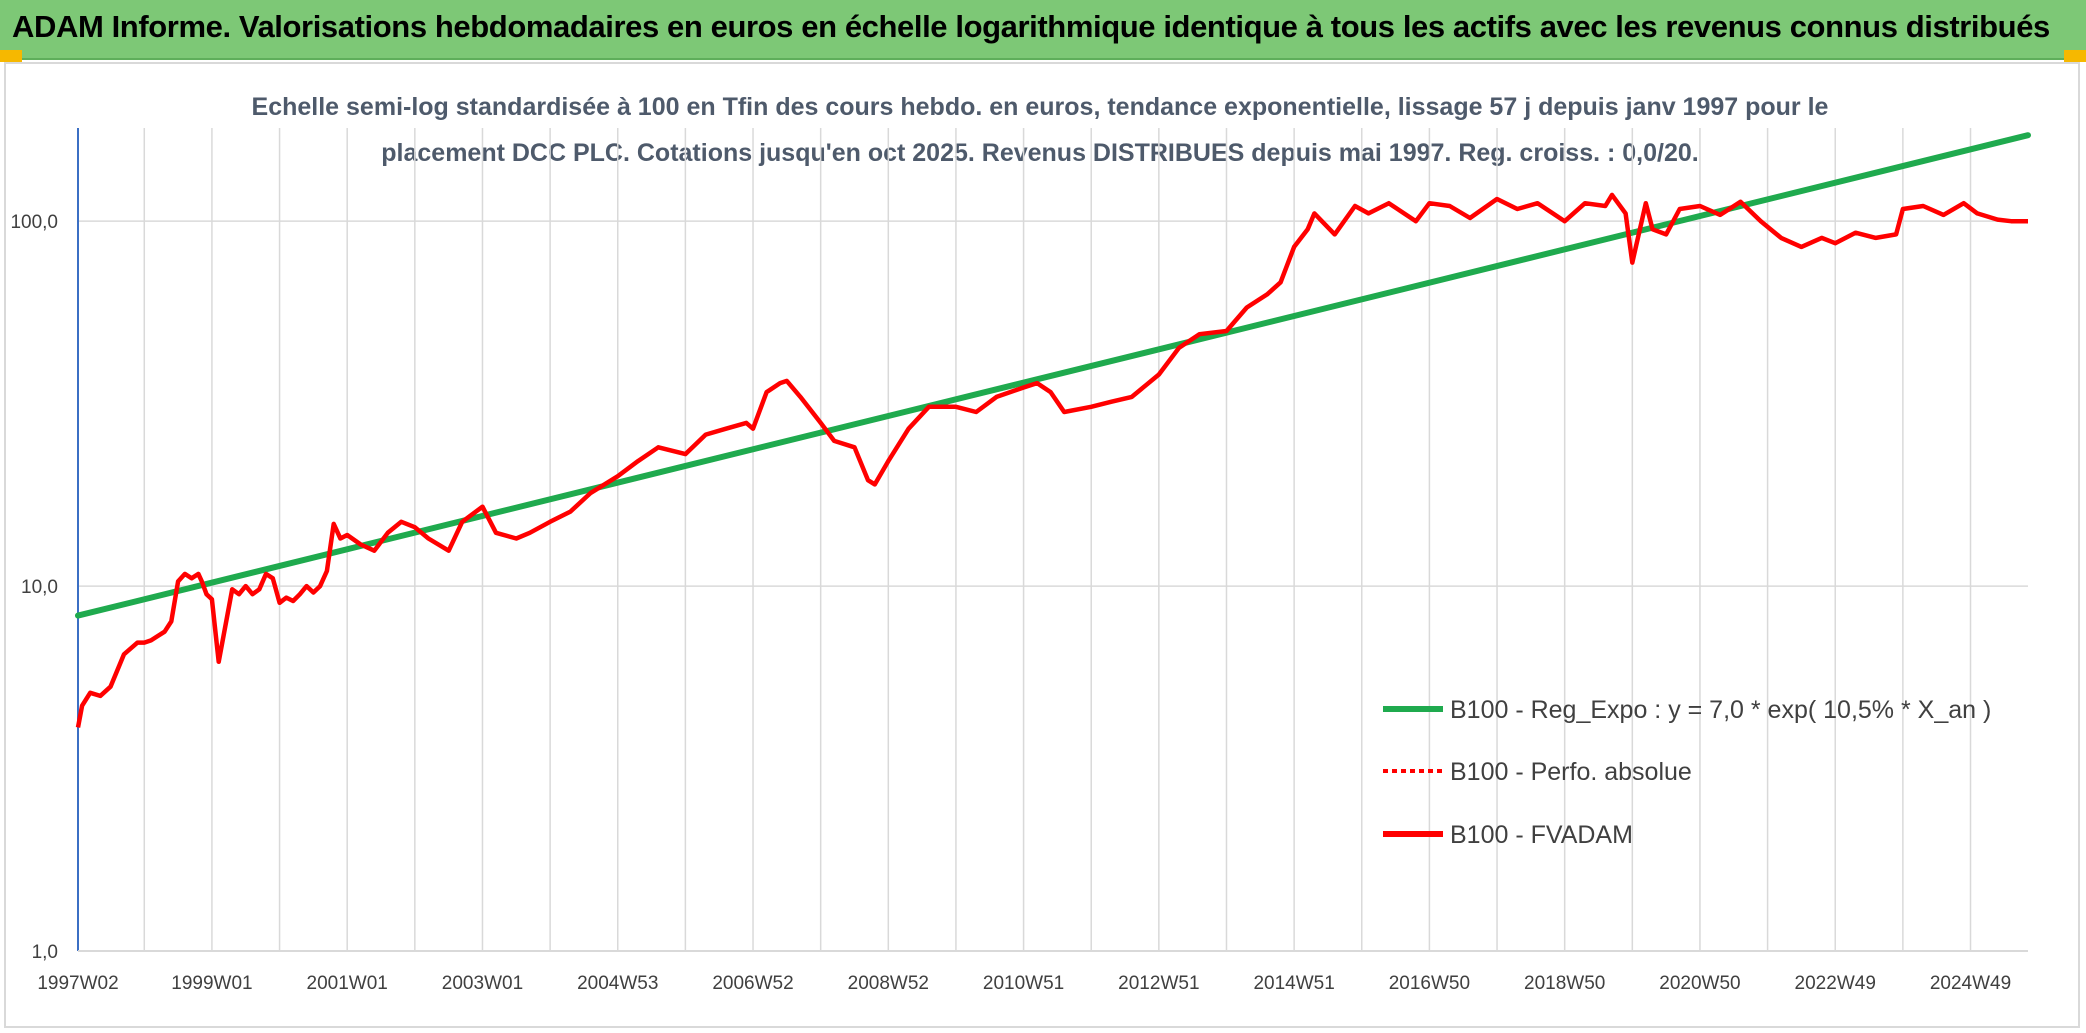 This screenshot has height=1033, width=2086. What do you see at coordinates (34, 222) in the screenshot?
I see `y-tick-label: 100,0` at bounding box center [34, 222].